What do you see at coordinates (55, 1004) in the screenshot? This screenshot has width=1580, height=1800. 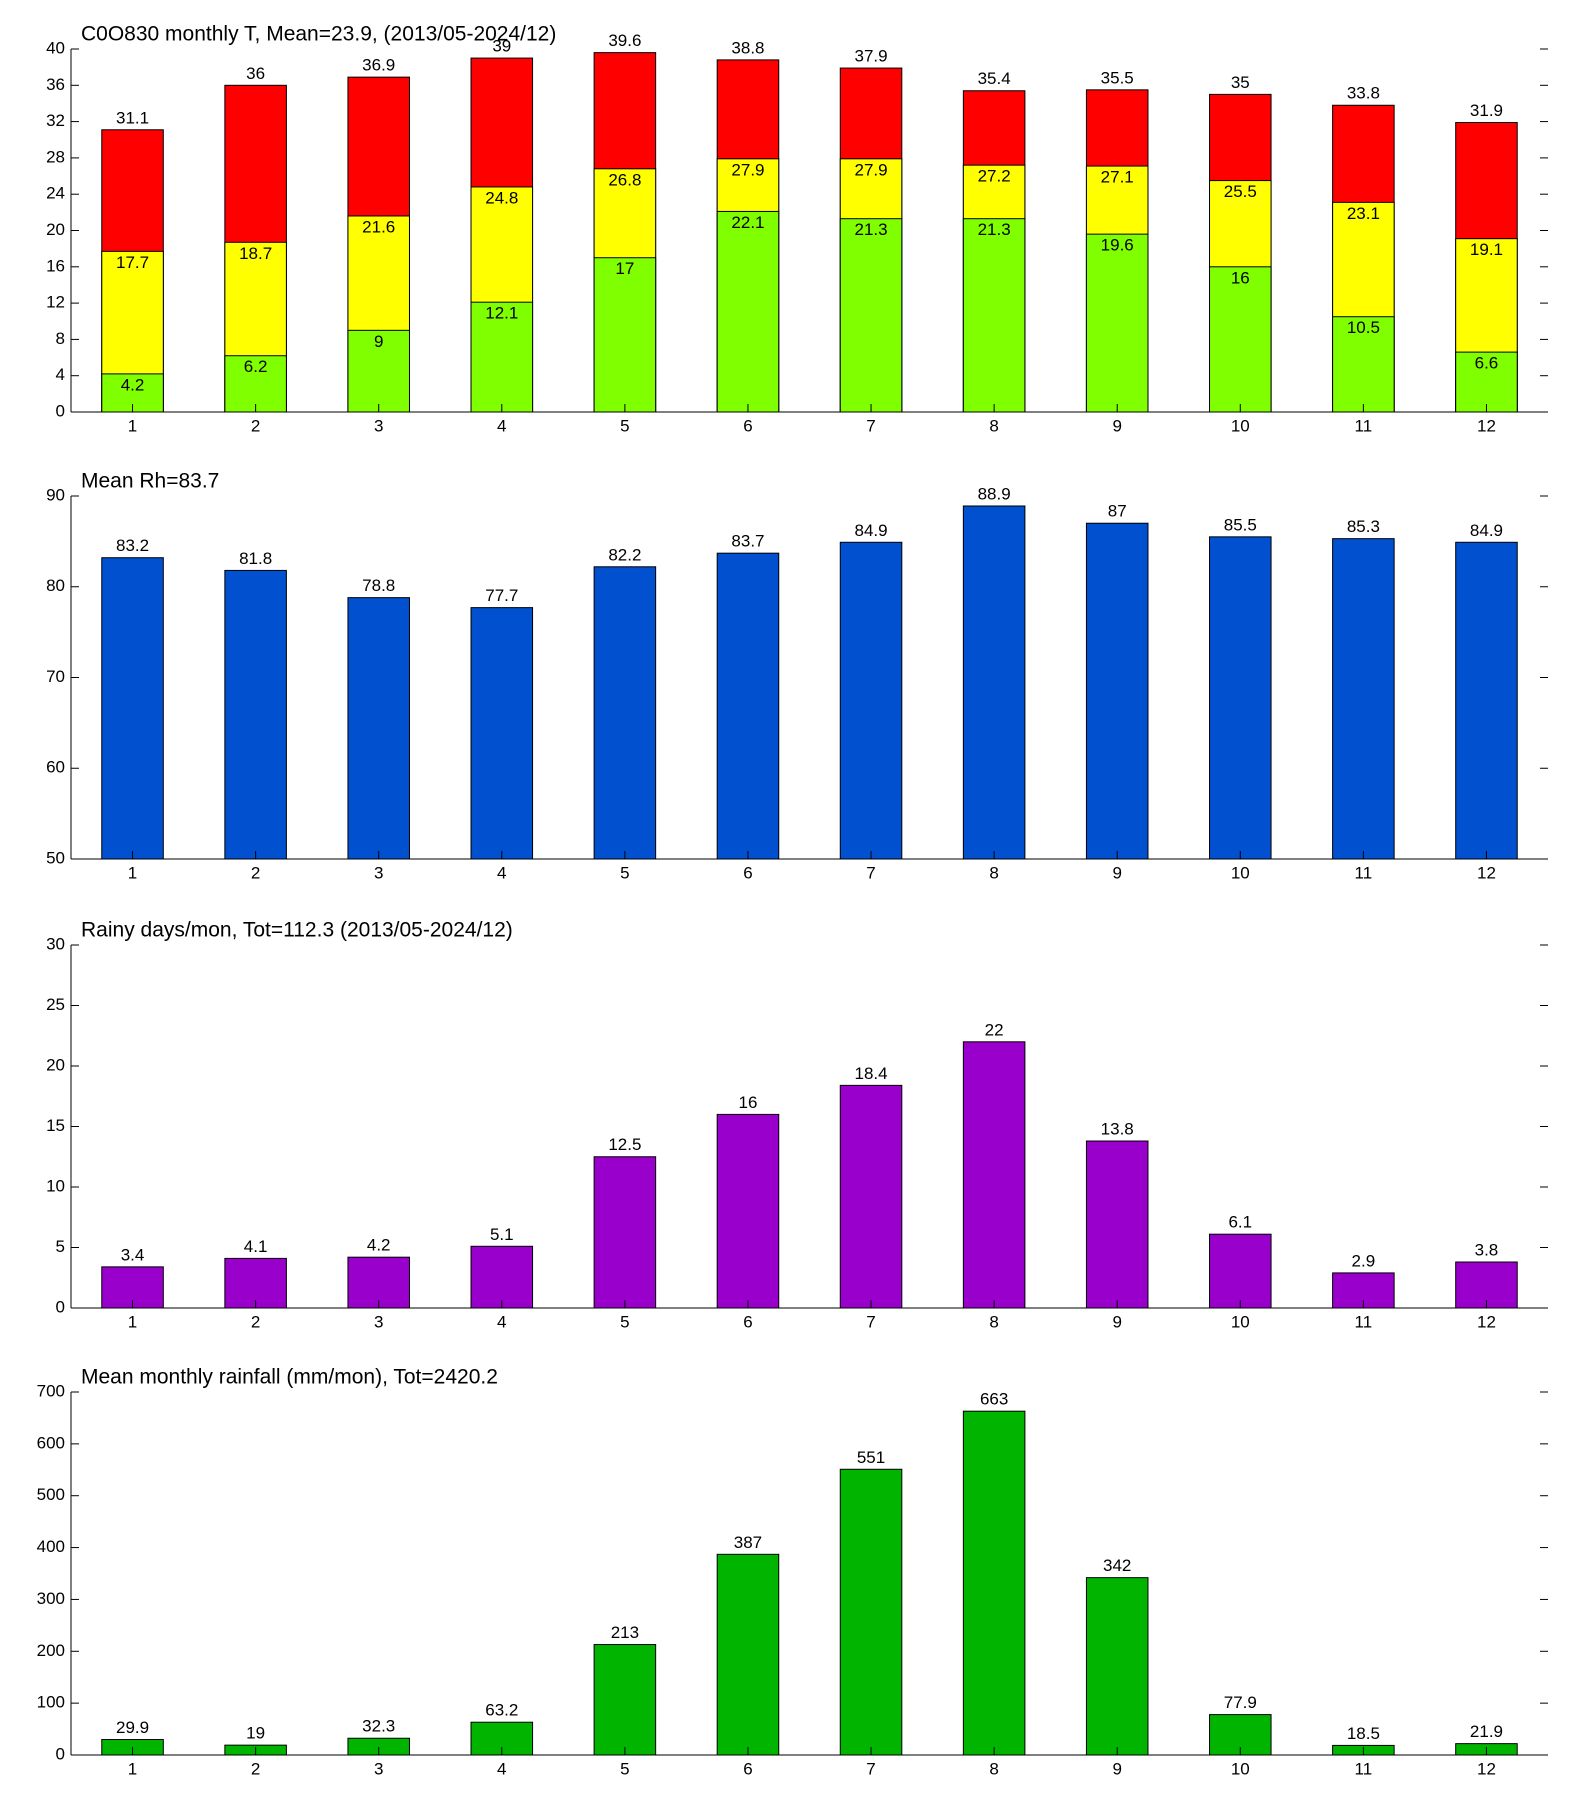 I see `y-tick-label: 25` at bounding box center [55, 1004].